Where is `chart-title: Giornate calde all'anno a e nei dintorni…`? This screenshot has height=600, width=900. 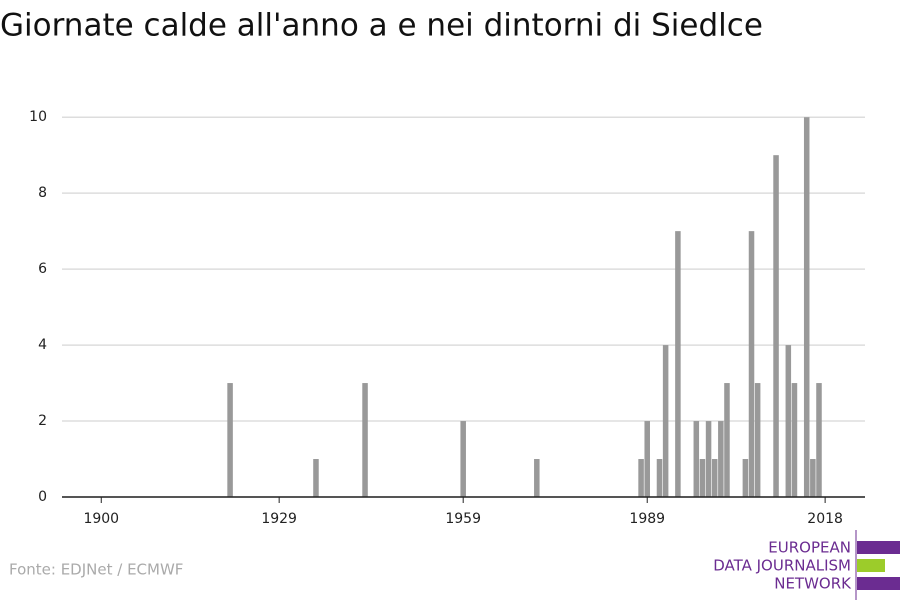 chart-title: Giornate calde all'anno a e nei dintorni… is located at coordinates (381, 26).